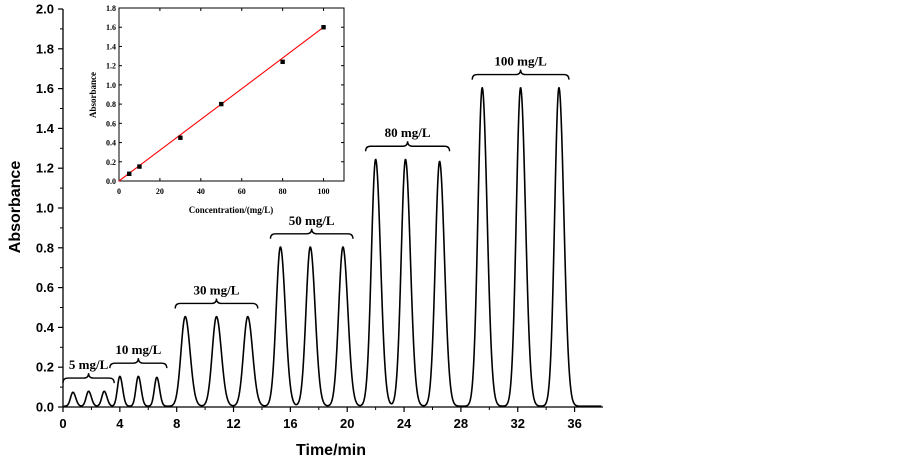 Image resolution: width=903 pixels, height=458 pixels. I want to click on main-x-tick-label: 32, so click(518, 423).